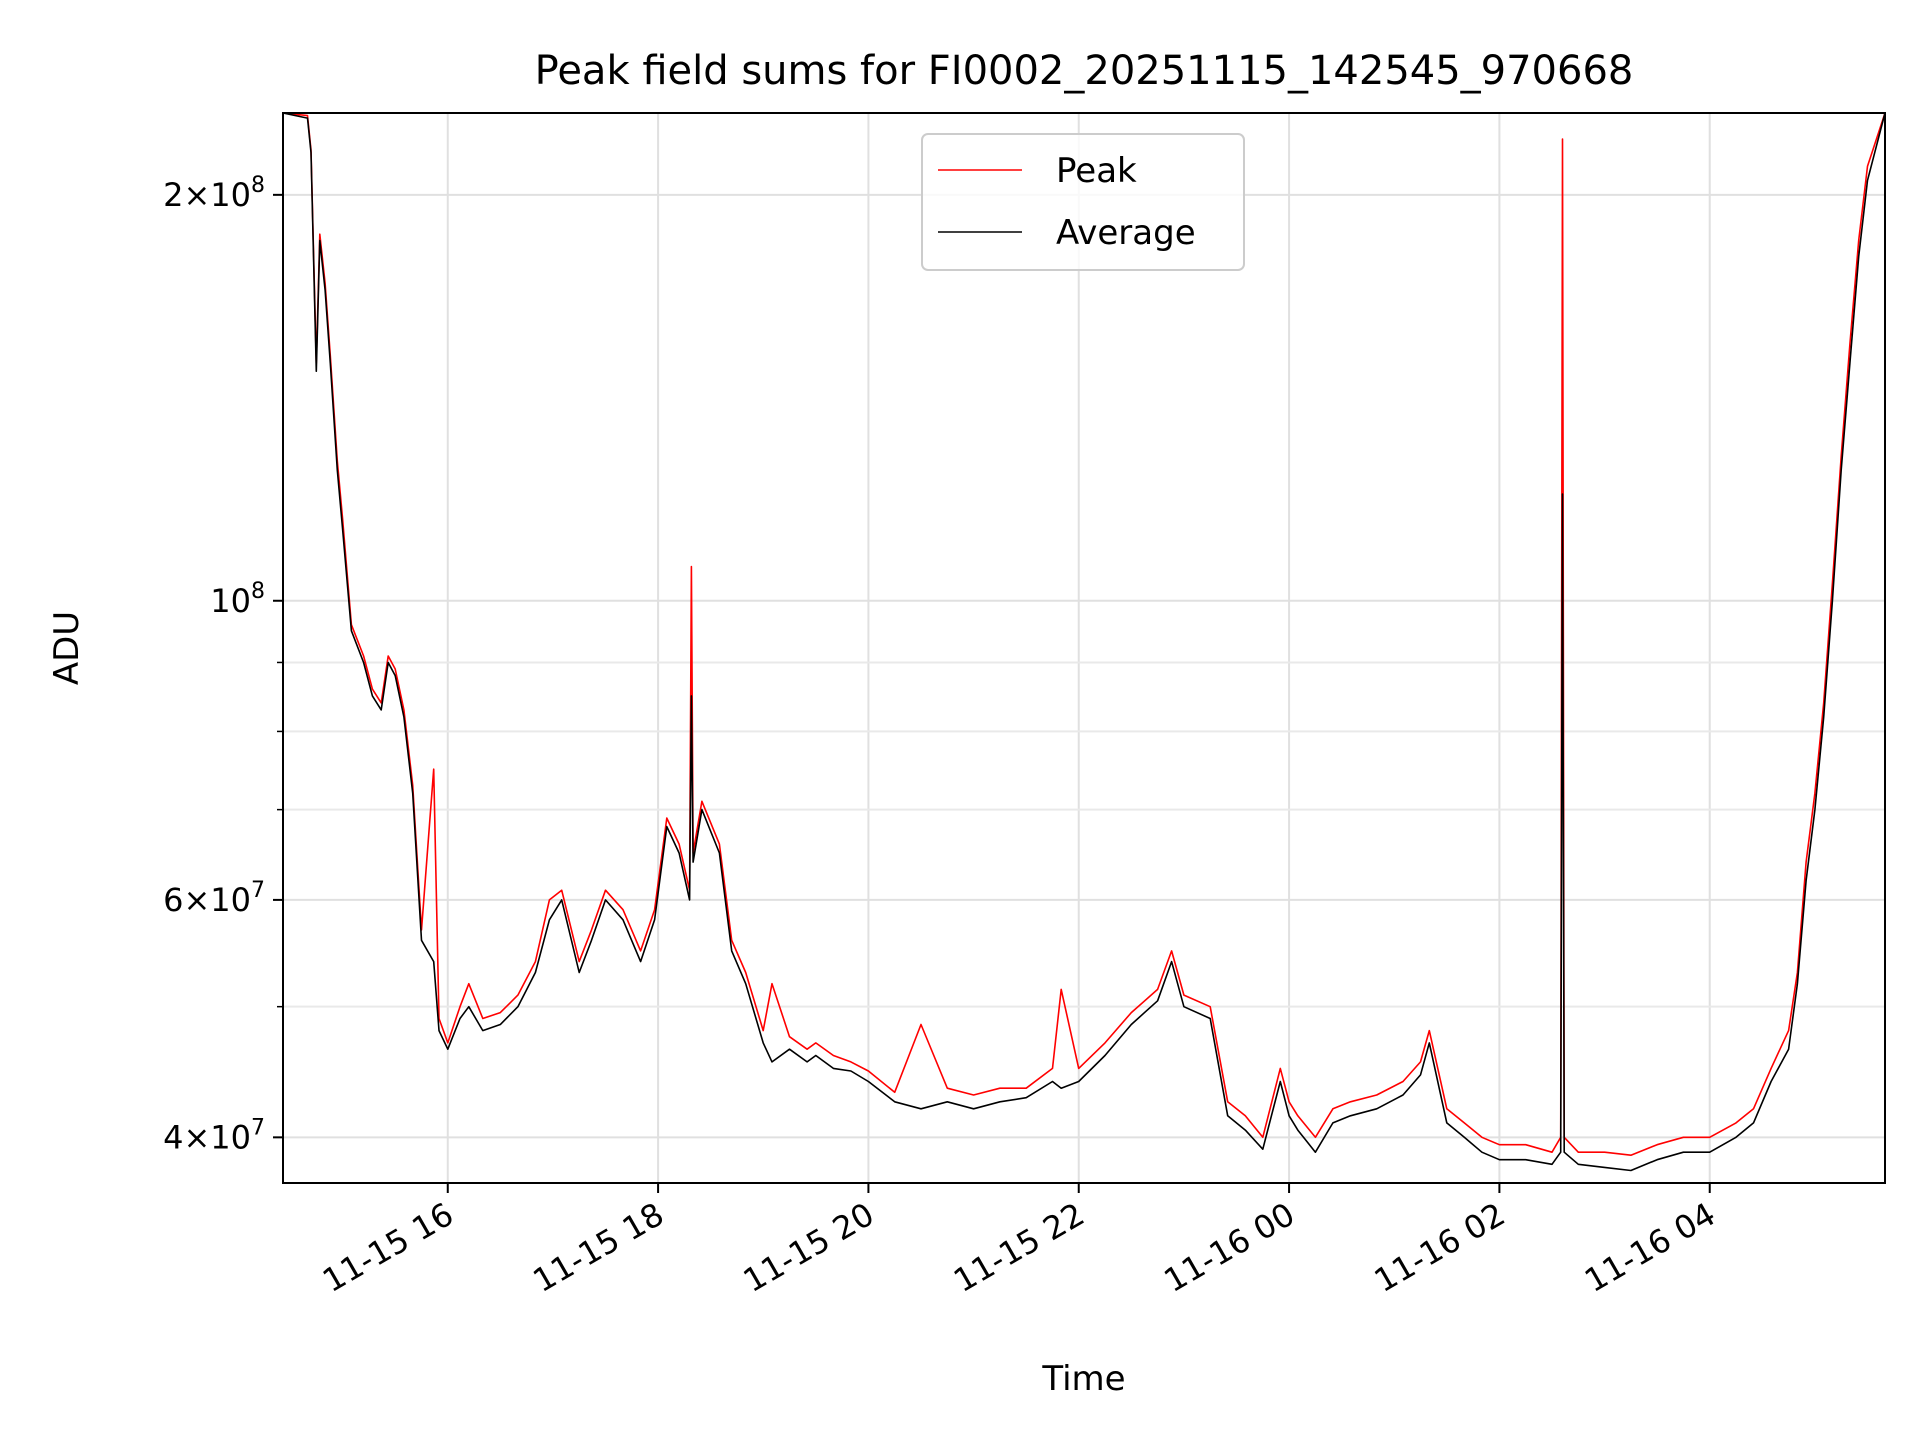  Describe the element at coordinates (67, 648) in the screenshot. I see `y-axis-label: ADU` at that location.